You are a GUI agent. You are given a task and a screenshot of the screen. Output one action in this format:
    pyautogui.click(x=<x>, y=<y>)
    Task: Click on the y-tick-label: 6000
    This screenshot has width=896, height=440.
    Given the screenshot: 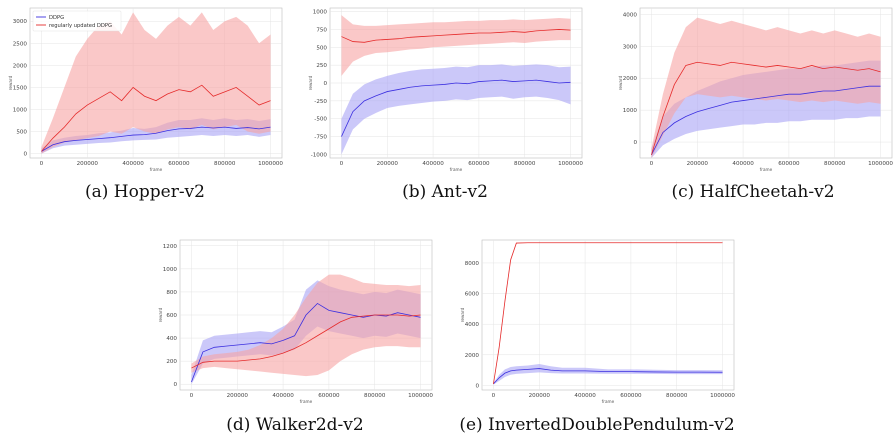 What is the action you would take?
    pyautogui.click(x=472, y=295)
    